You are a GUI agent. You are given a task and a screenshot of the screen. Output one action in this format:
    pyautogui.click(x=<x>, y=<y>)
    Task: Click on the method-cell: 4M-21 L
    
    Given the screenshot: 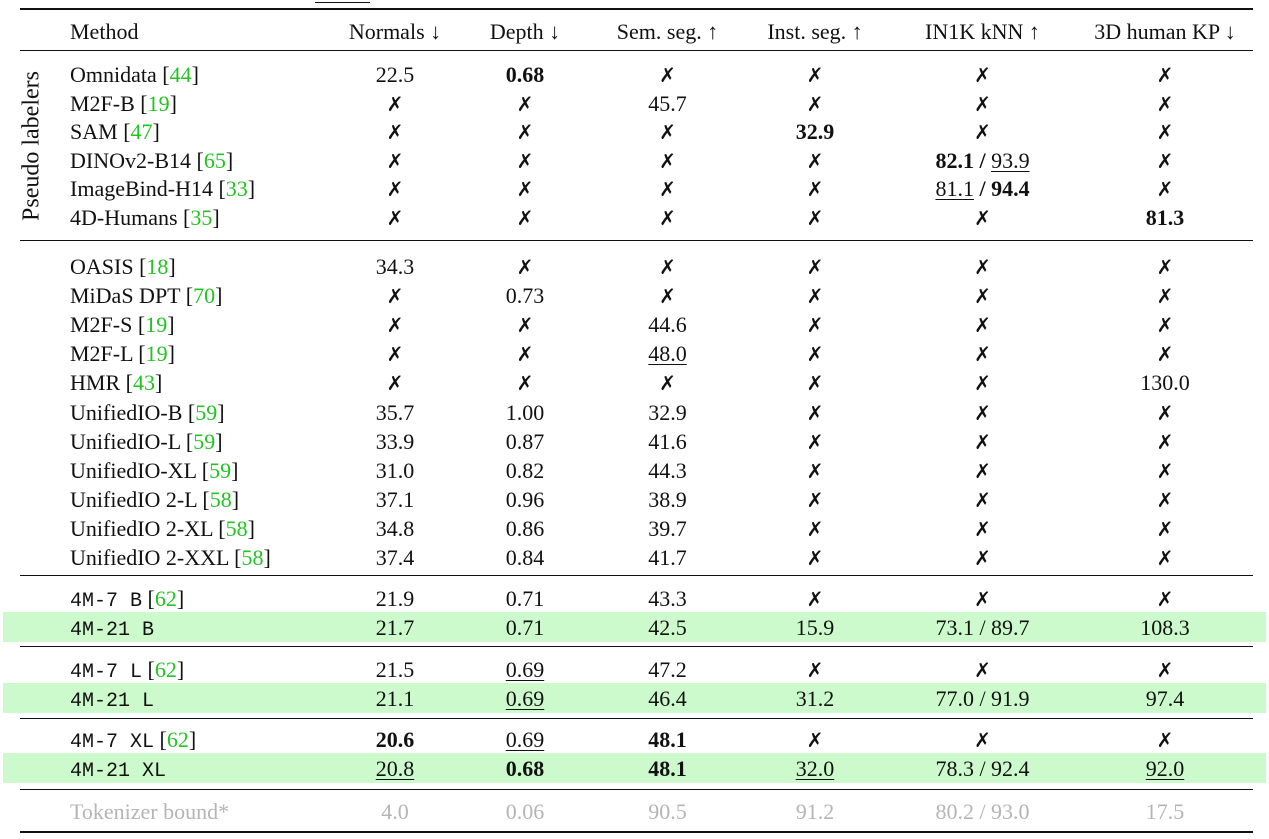 What is the action you would take?
    pyautogui.click(x=112, y=700)
    